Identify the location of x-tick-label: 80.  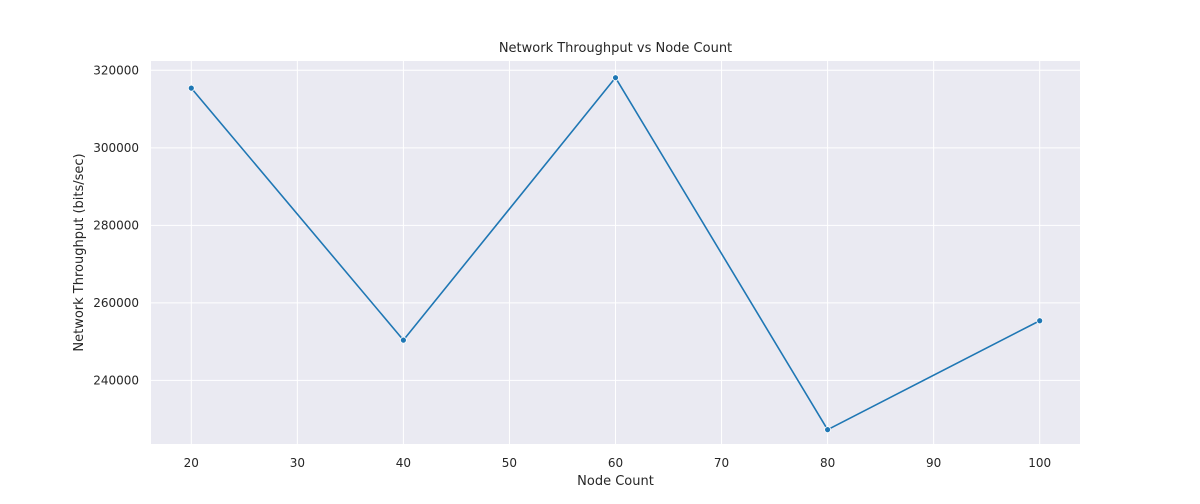
(827, 463).